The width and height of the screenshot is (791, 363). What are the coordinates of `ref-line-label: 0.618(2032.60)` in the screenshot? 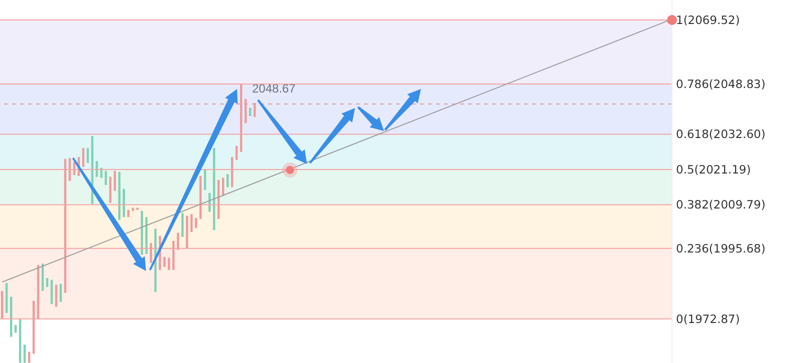 It's located at (721, 134).